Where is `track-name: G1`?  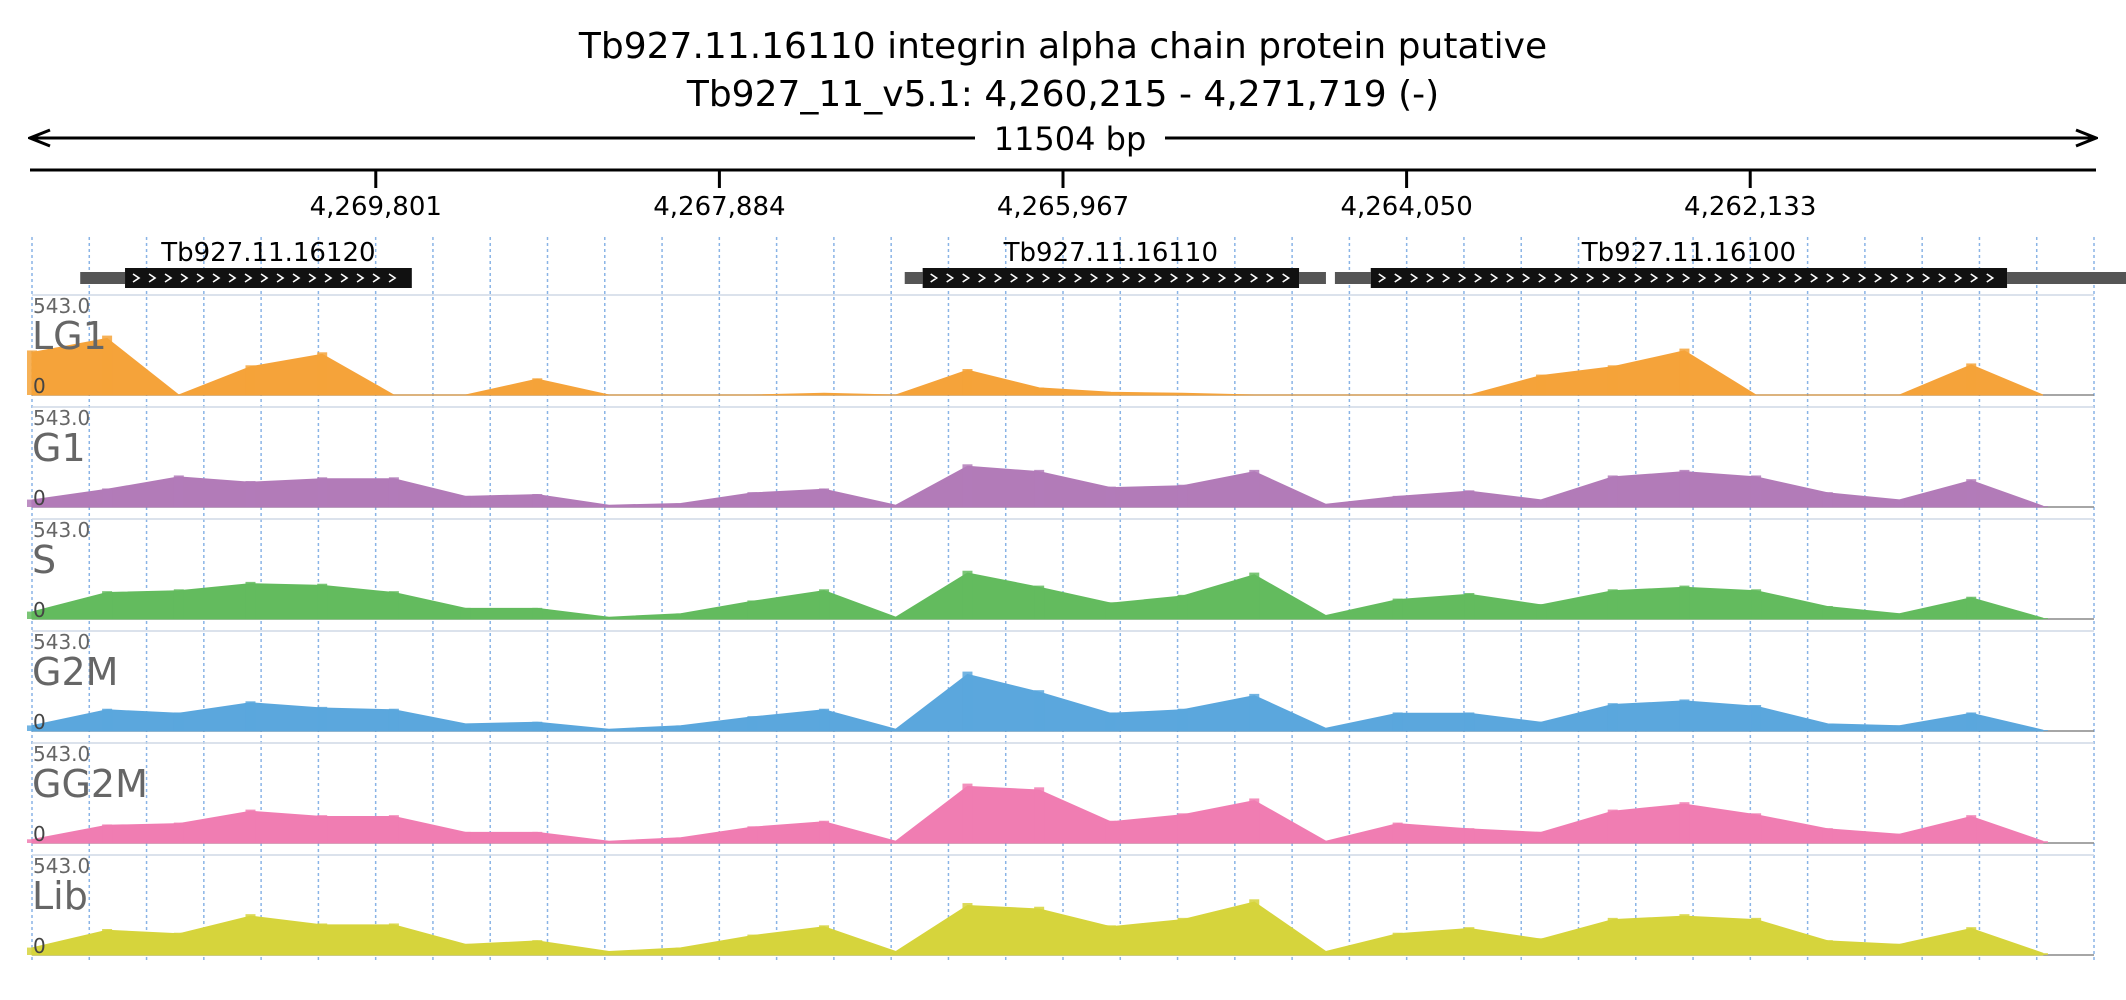 track-name: G1 is located at coordinates (59, 448).